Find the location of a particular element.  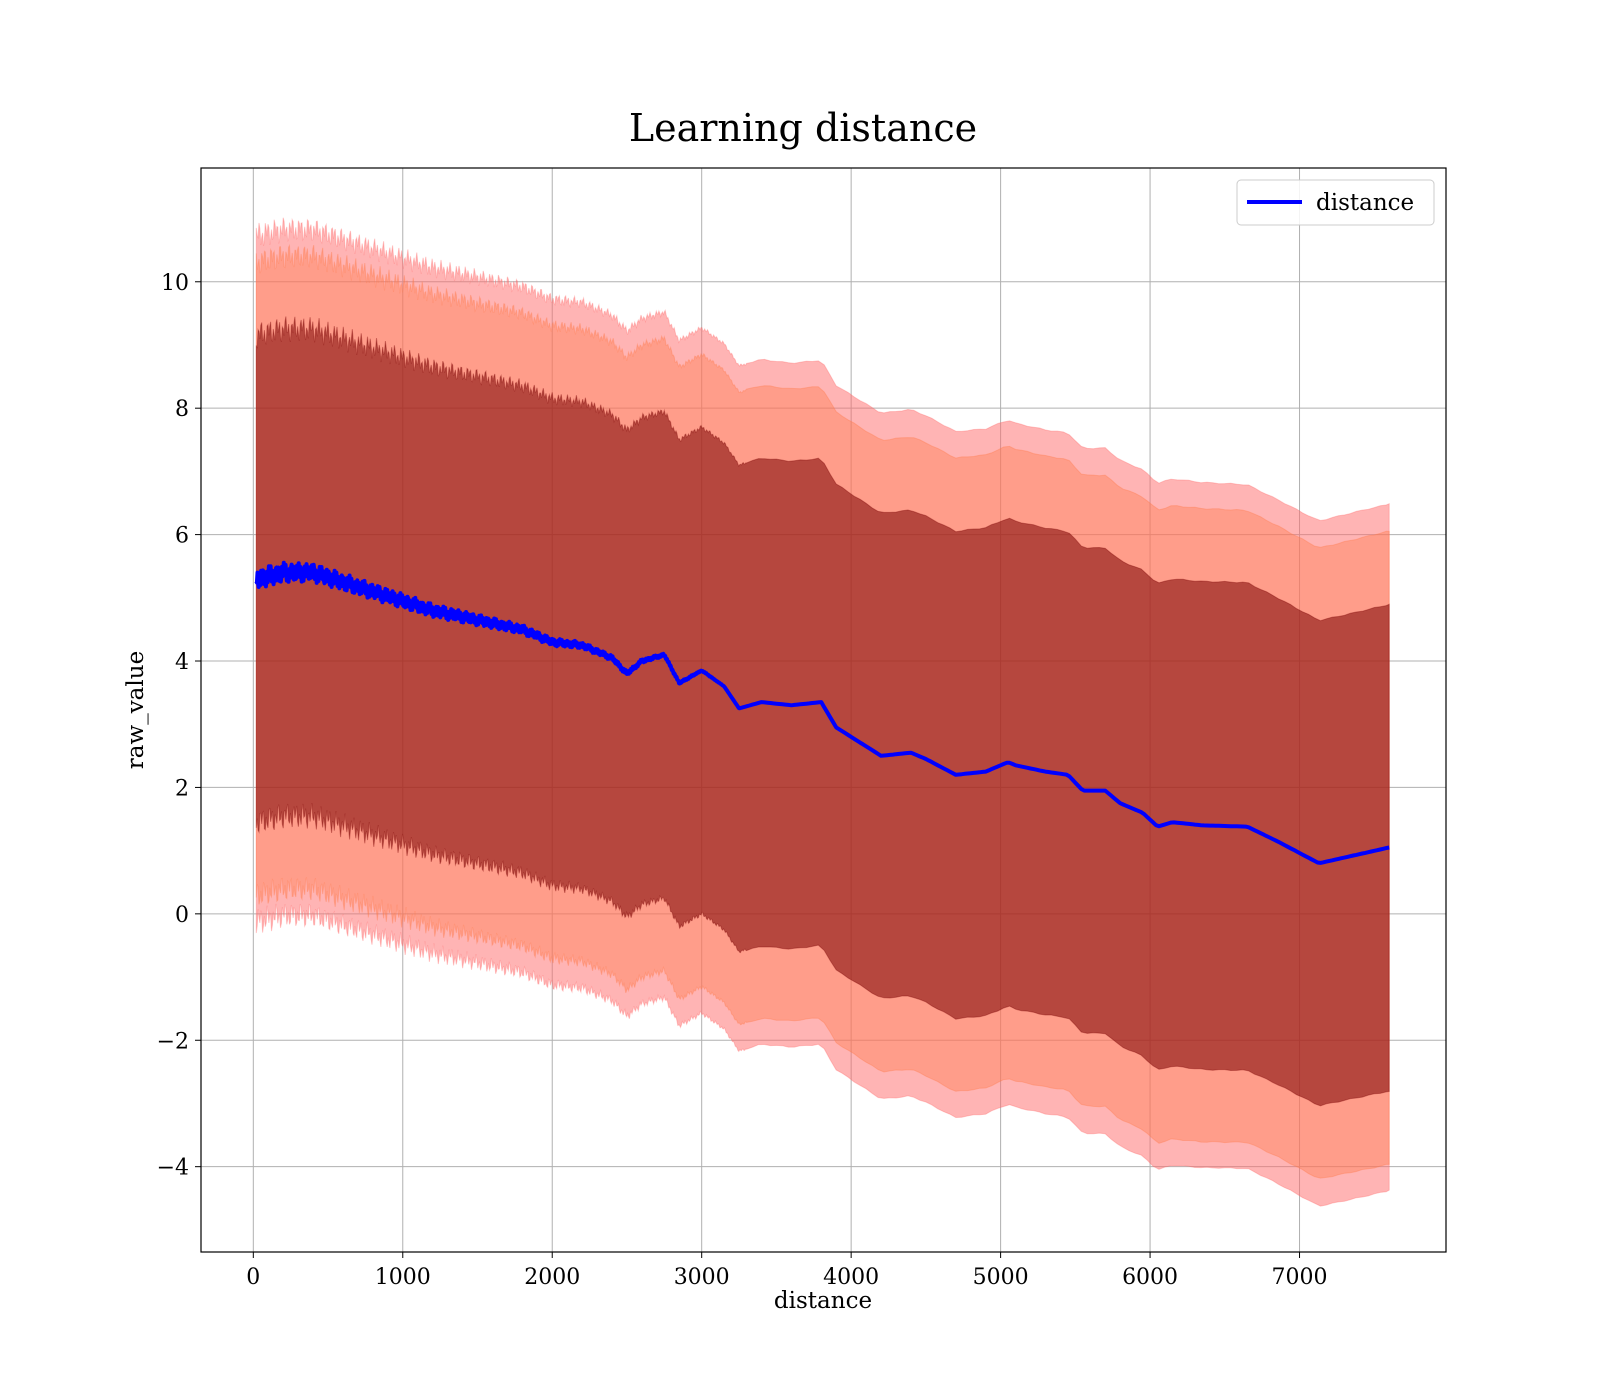

x-tick-label-3: 3000 is located at coordinates (702, 1277).